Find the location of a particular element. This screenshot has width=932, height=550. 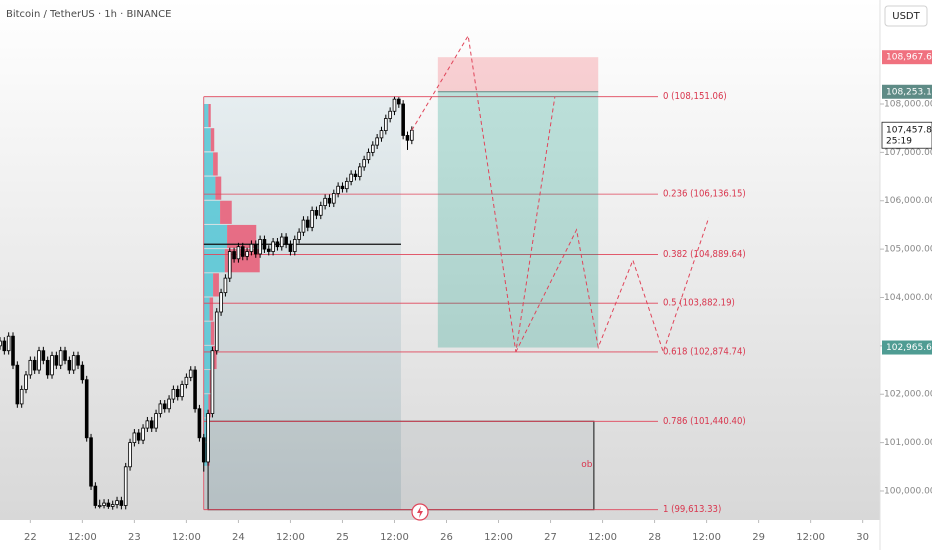

fib-label: 0.5 (103,882.19) is located at coordinates (699, 303).